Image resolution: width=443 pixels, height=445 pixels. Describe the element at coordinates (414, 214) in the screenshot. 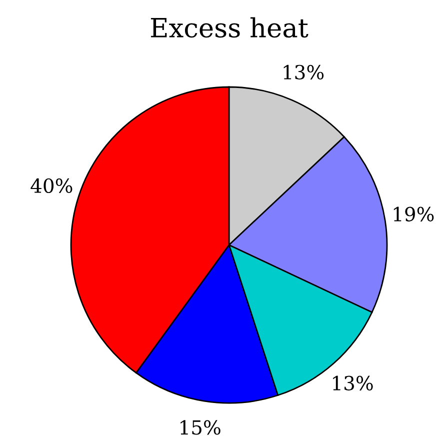

I see `data-label: 19%` at that location.